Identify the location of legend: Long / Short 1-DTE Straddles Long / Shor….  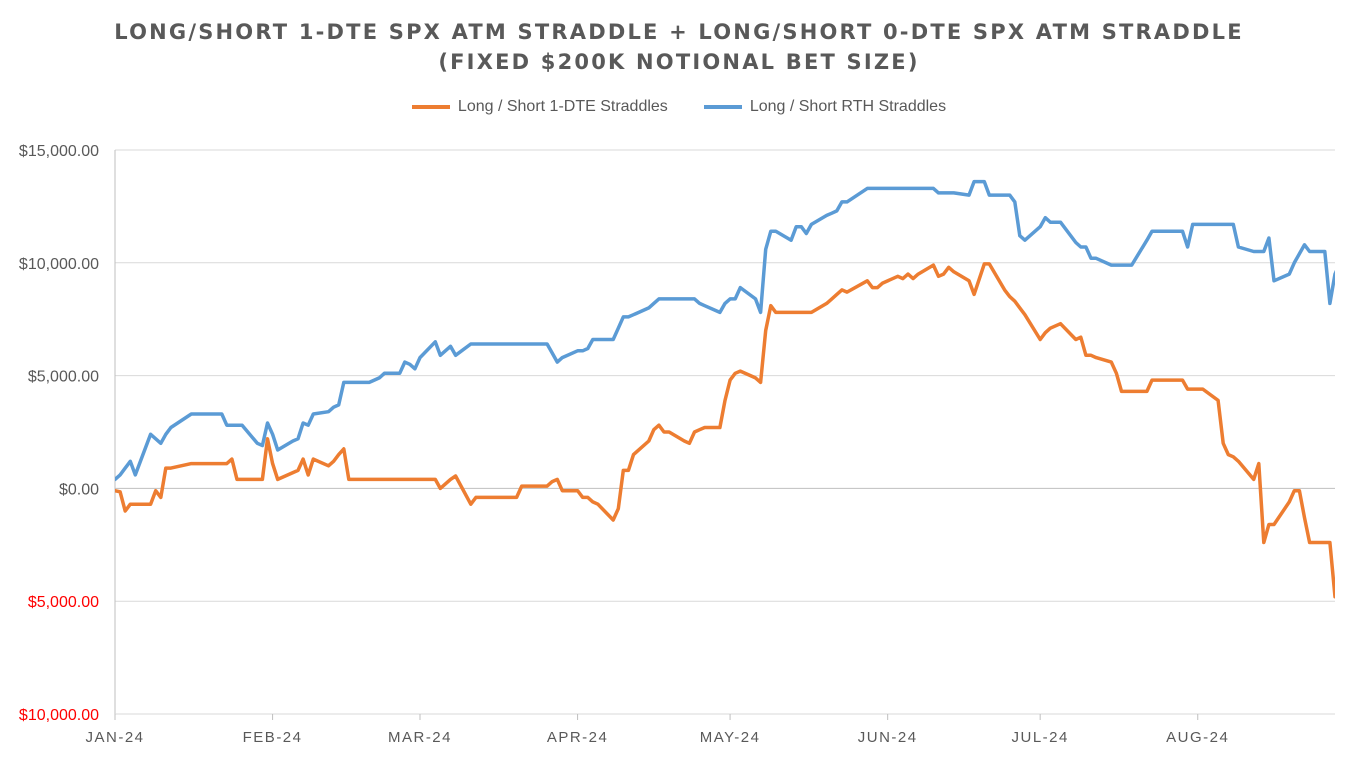
(679, 107).